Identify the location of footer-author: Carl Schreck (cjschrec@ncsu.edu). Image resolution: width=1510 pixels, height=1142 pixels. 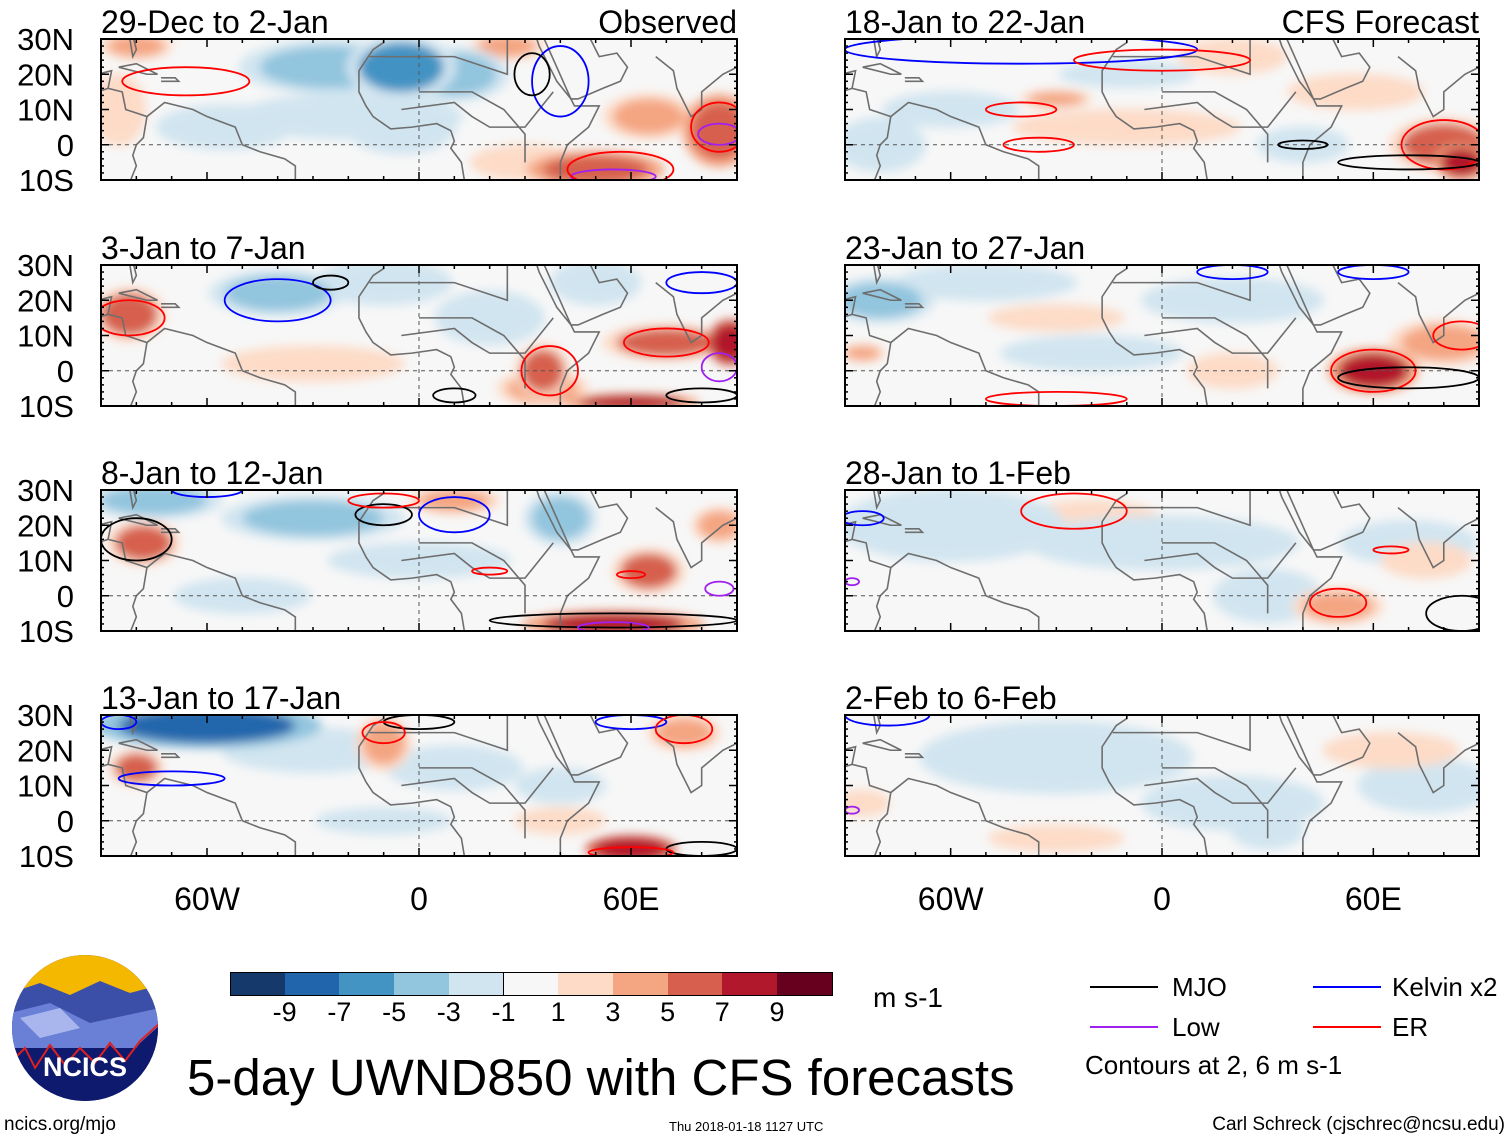
(1358, 1124).